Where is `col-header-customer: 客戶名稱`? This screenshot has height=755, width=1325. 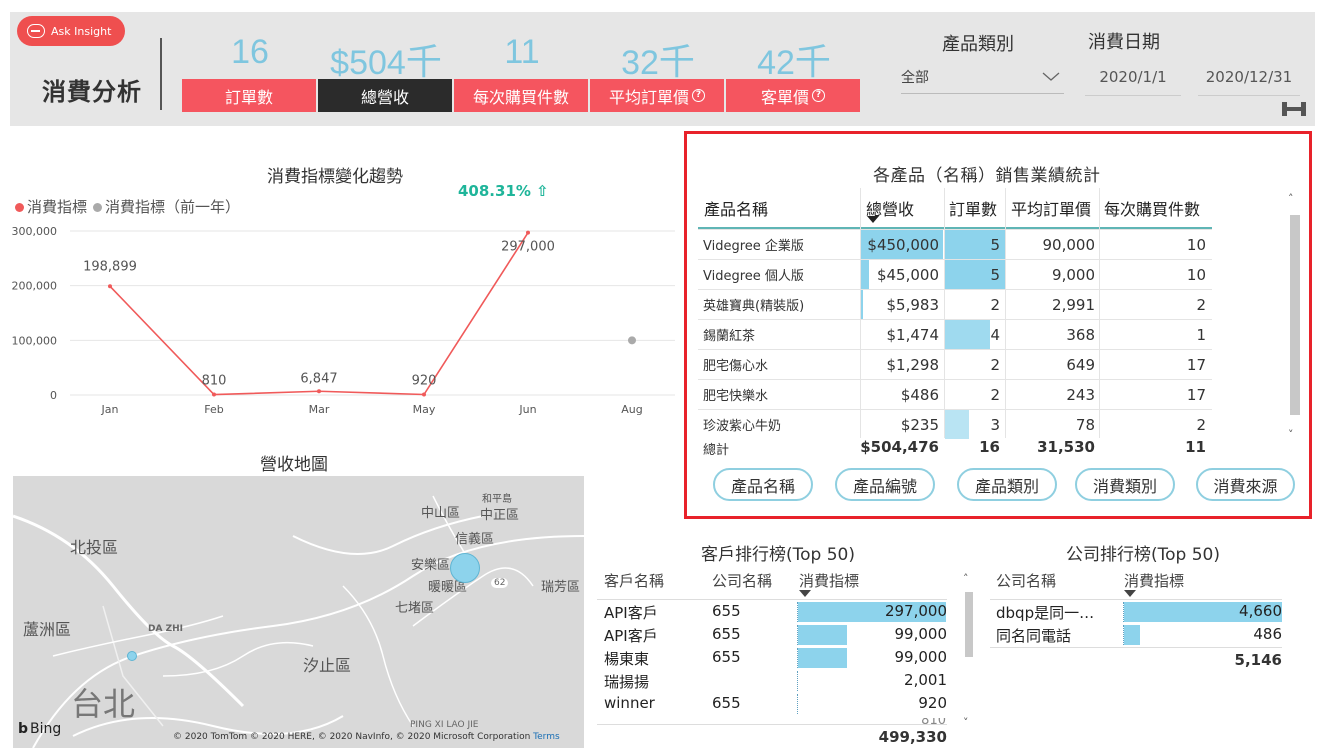 col-header-customer: 客戶名稱 is located at coordinates (634, 581).